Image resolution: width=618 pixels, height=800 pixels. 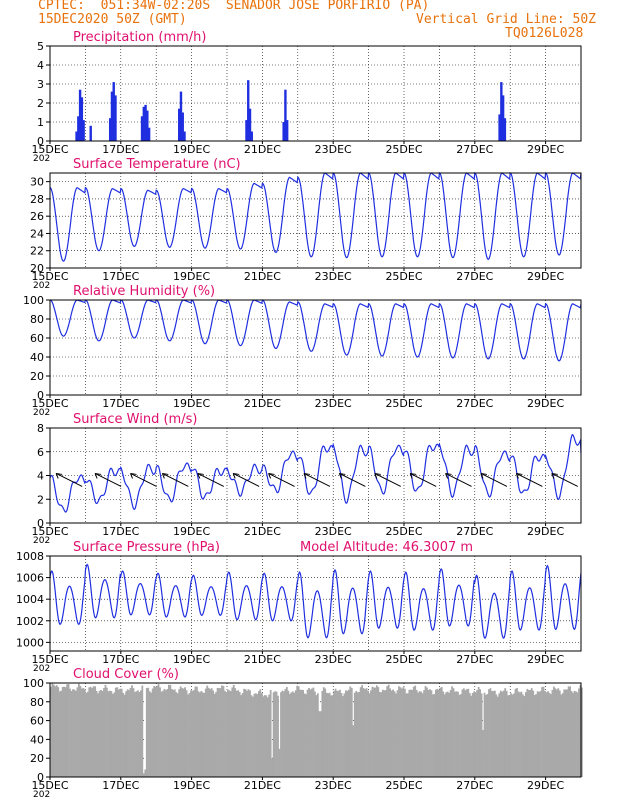 What do you see at coordinates (474, 403) in the screenshot?
I see `x-tick-label: 27DEC` at bounding box center [474, 403].